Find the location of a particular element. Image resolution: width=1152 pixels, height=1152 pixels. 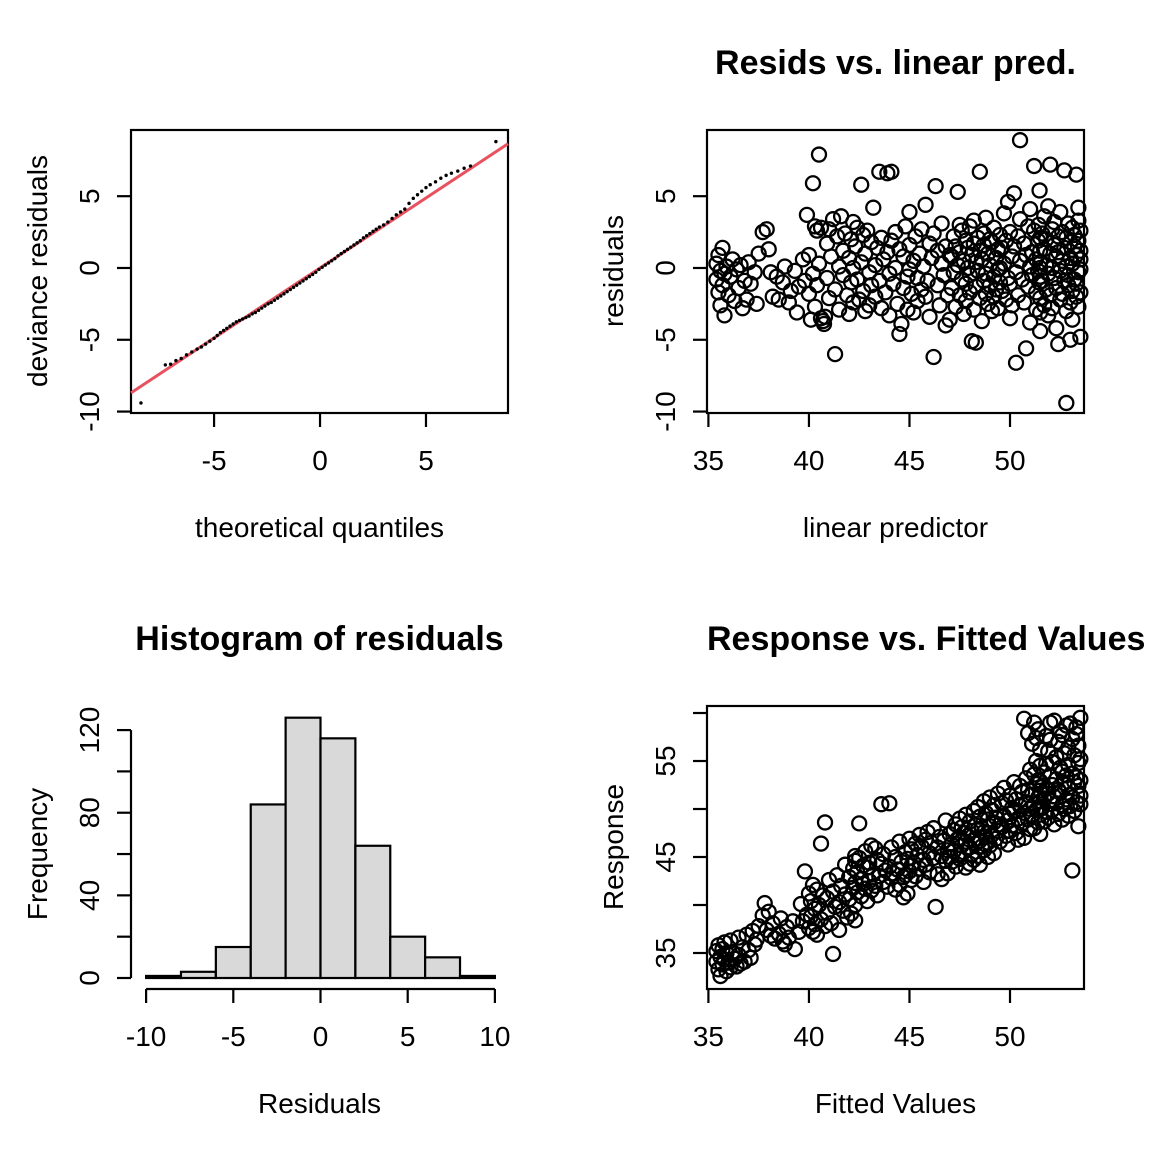

panel-title: Histogram of residuals is located at coordinates (319, 639).